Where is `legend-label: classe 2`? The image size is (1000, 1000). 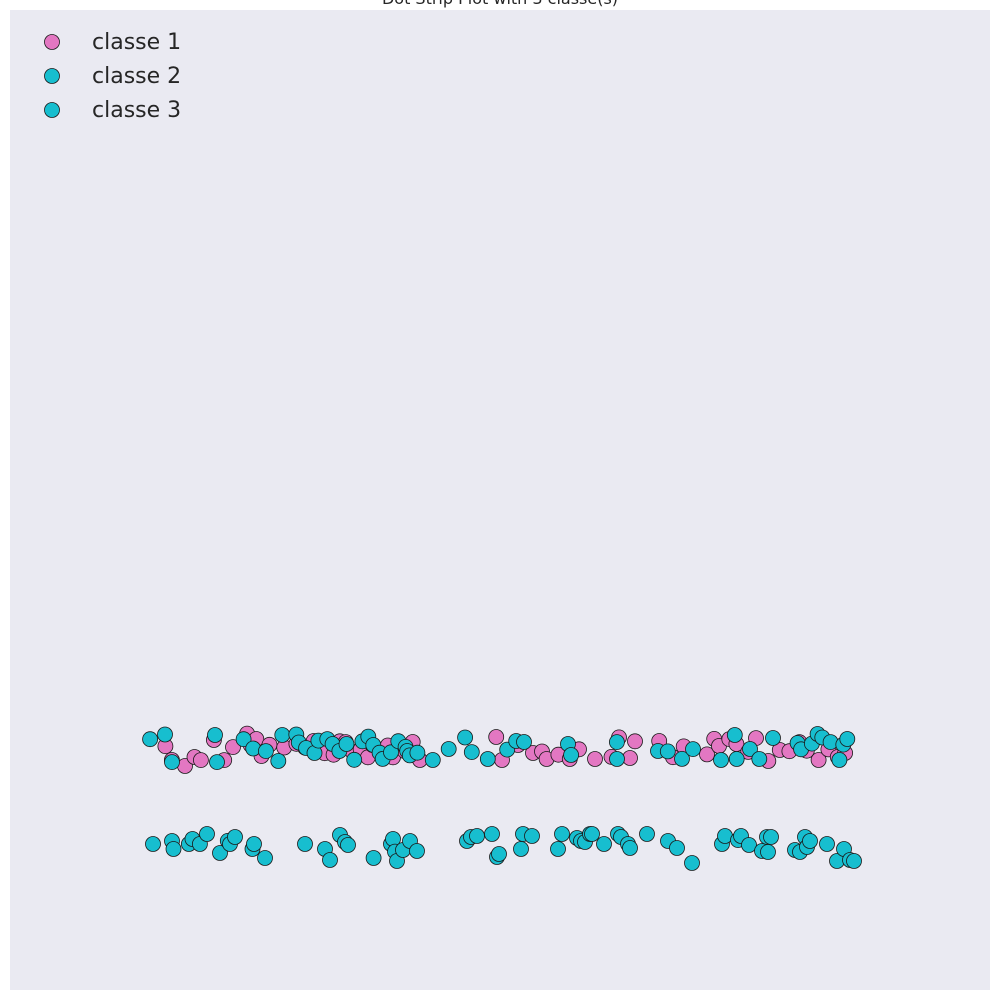 legend-label: classe 2 is located at coordinates (136, 76).